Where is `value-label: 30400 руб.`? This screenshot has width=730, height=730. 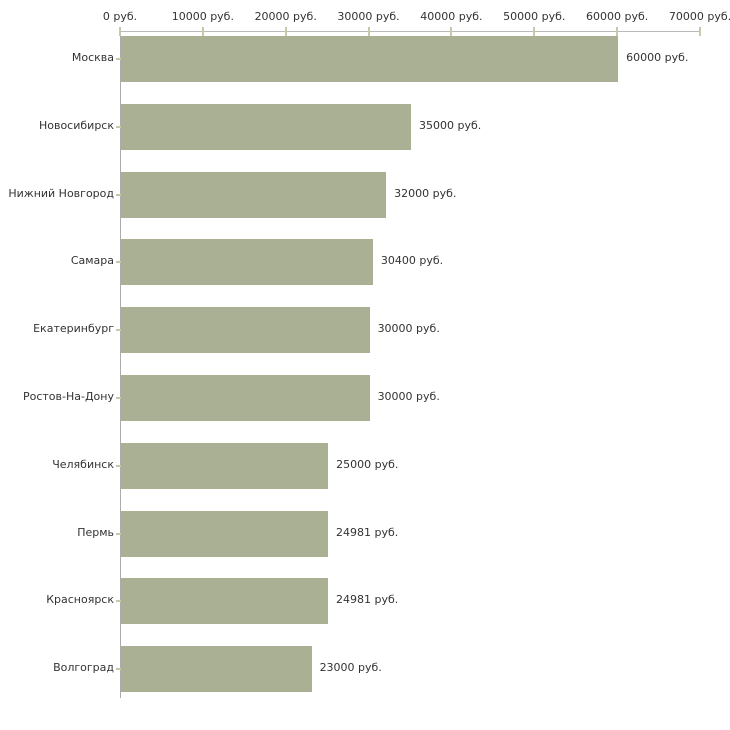
value-label: 30400 руб. is located at coordinates (412, 261).